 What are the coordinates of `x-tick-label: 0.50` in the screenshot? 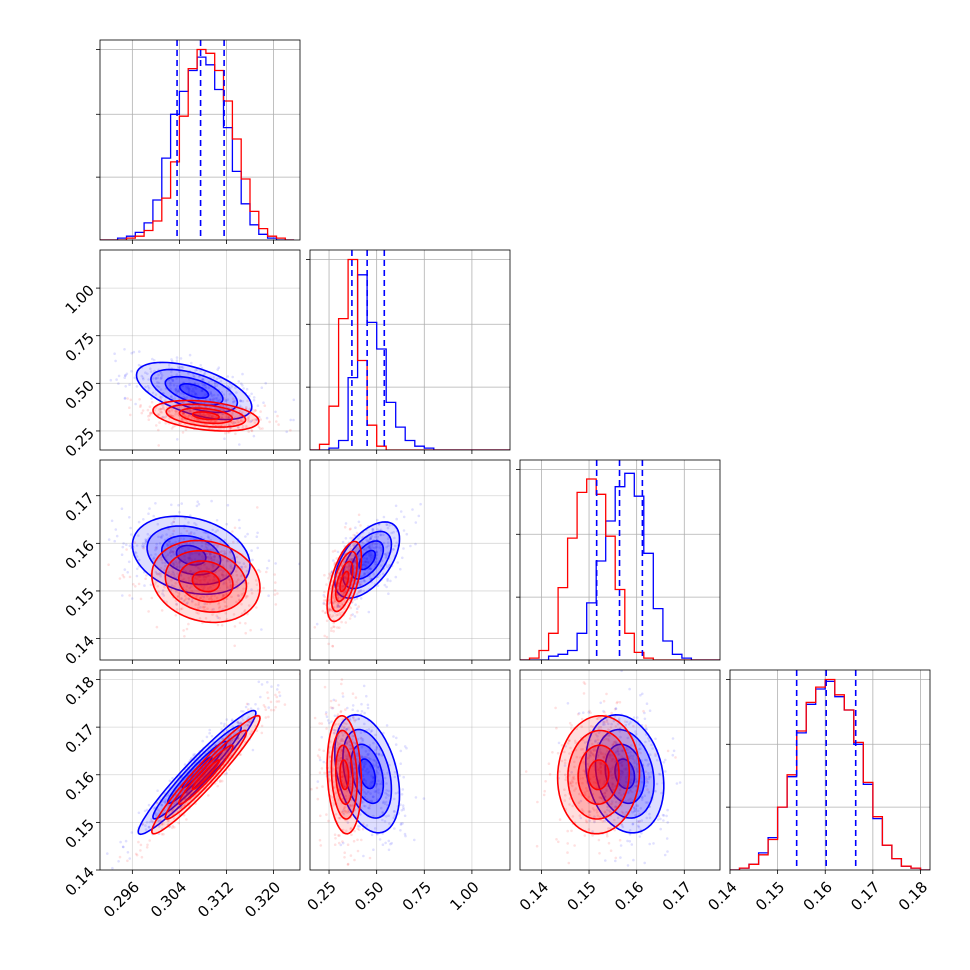 It's located at (369, 896).